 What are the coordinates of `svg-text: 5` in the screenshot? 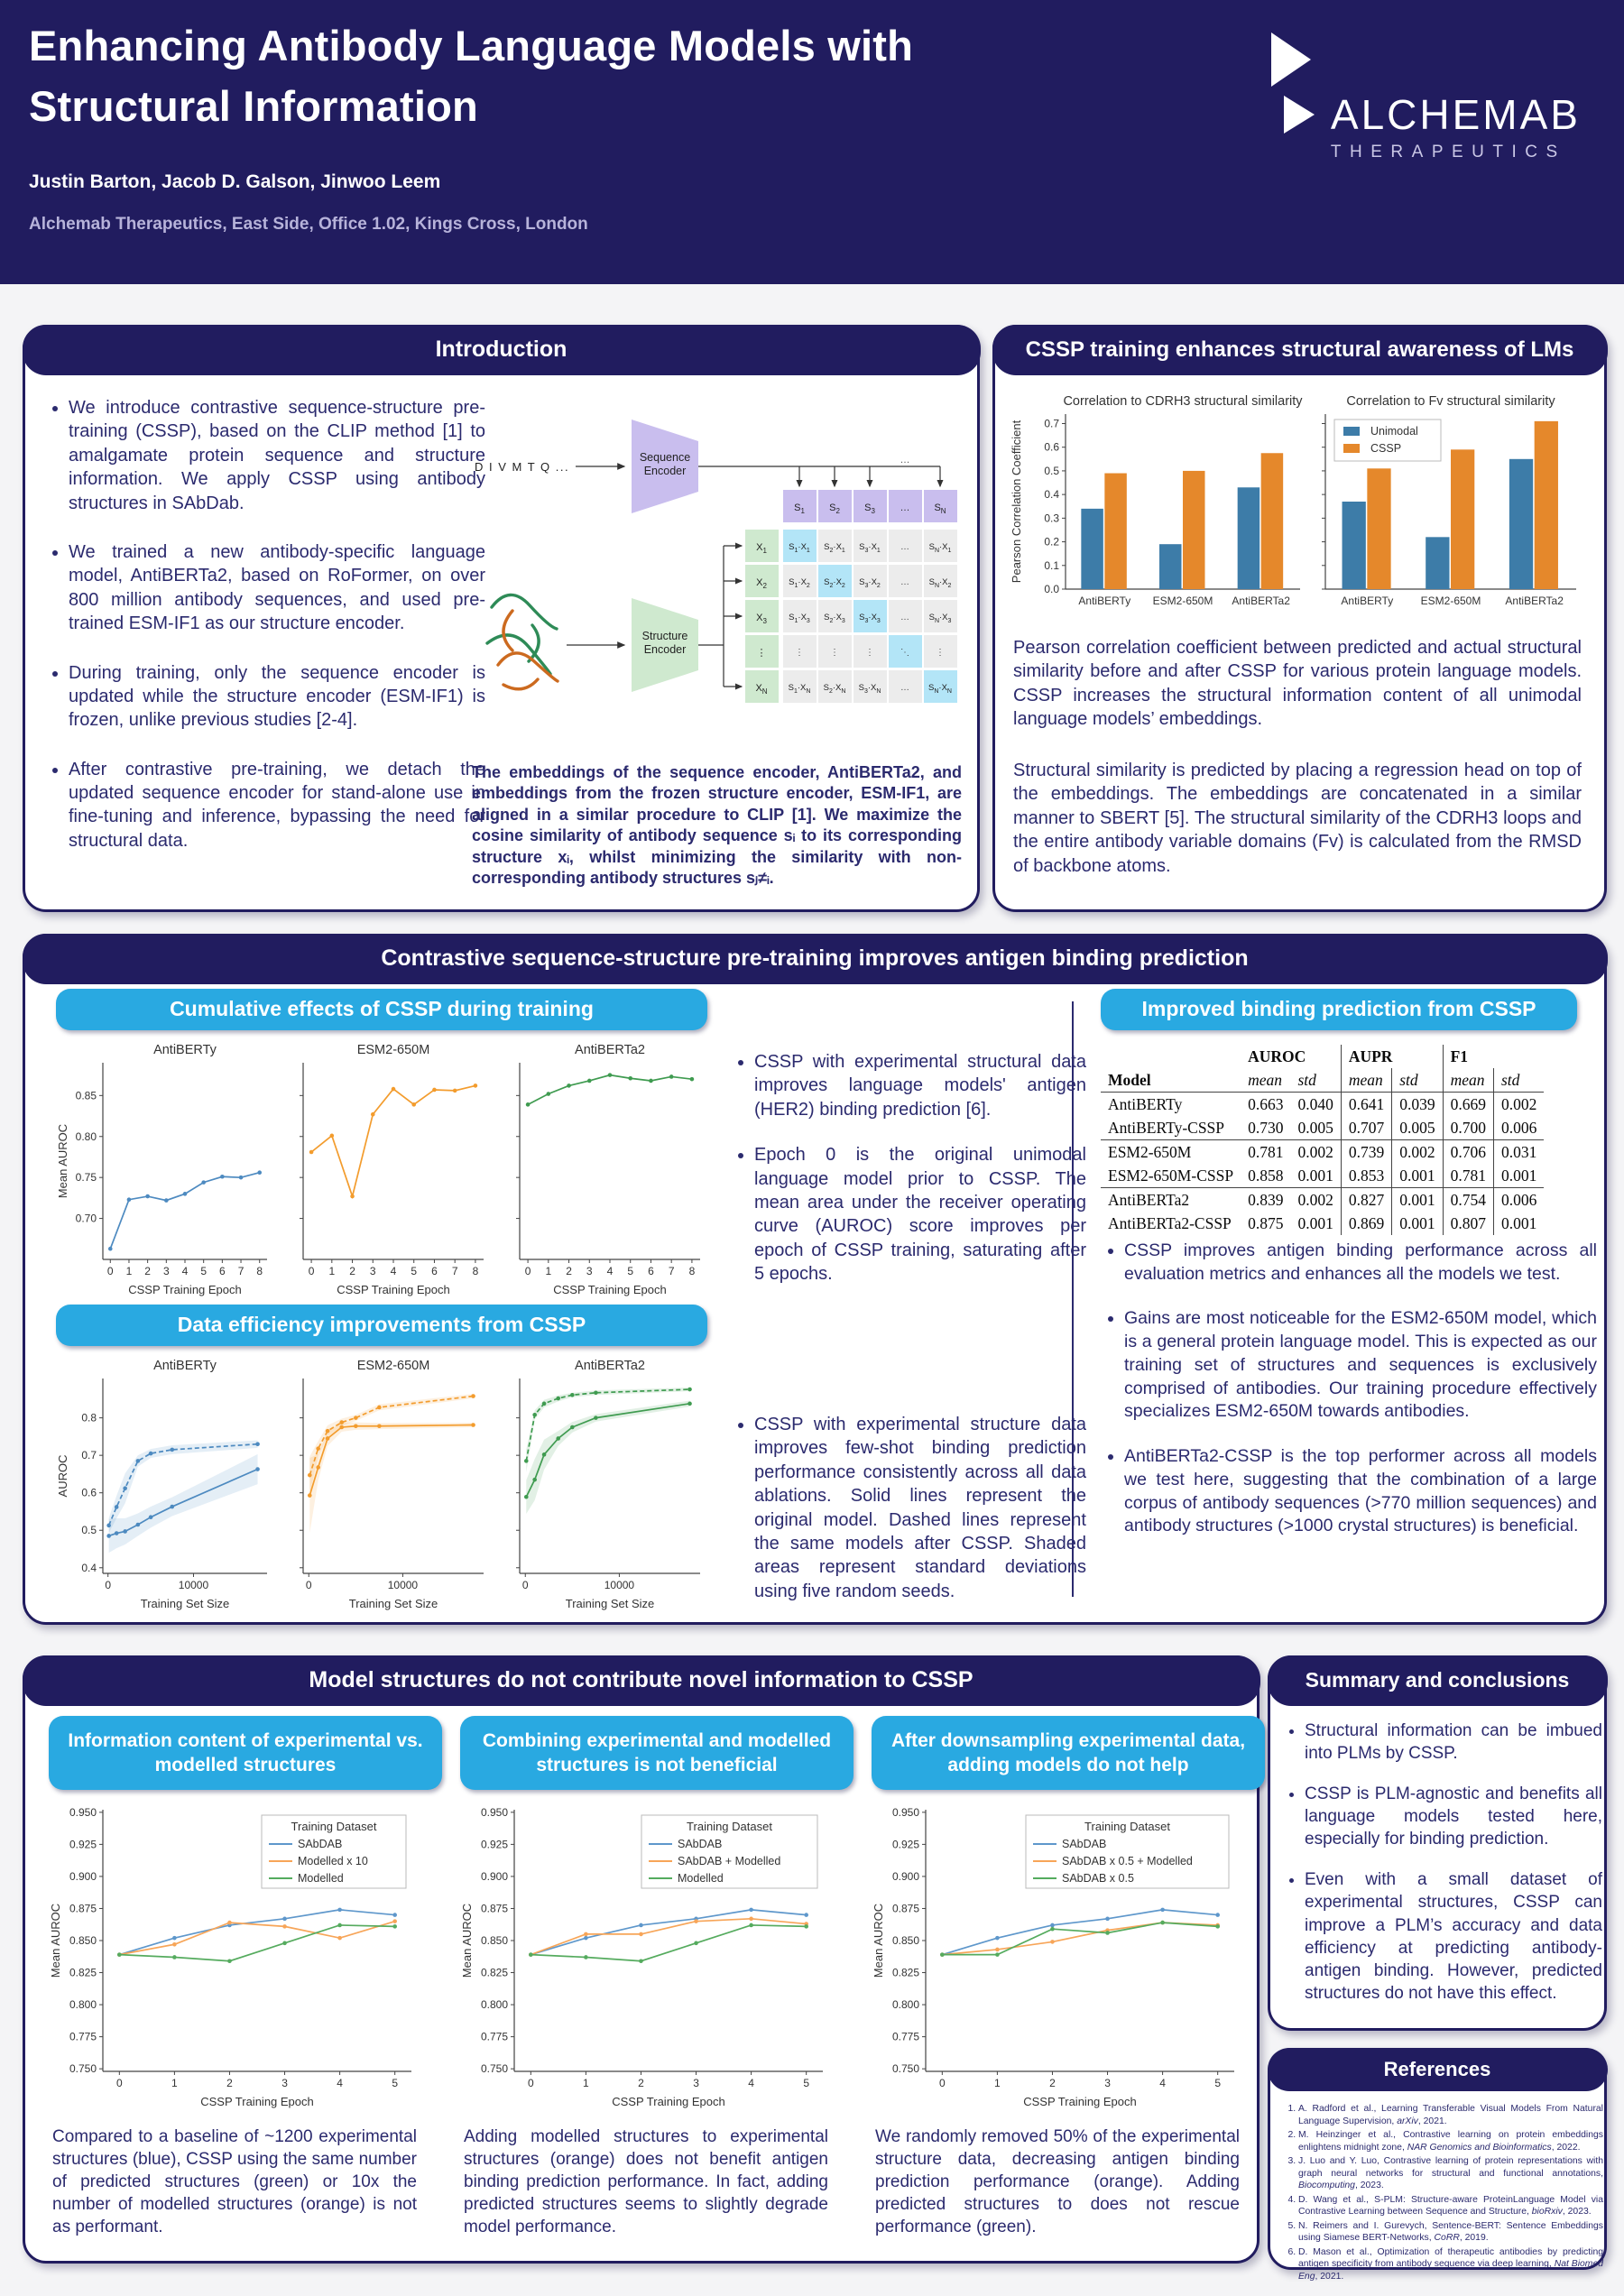 It's located at (1217, 2083).